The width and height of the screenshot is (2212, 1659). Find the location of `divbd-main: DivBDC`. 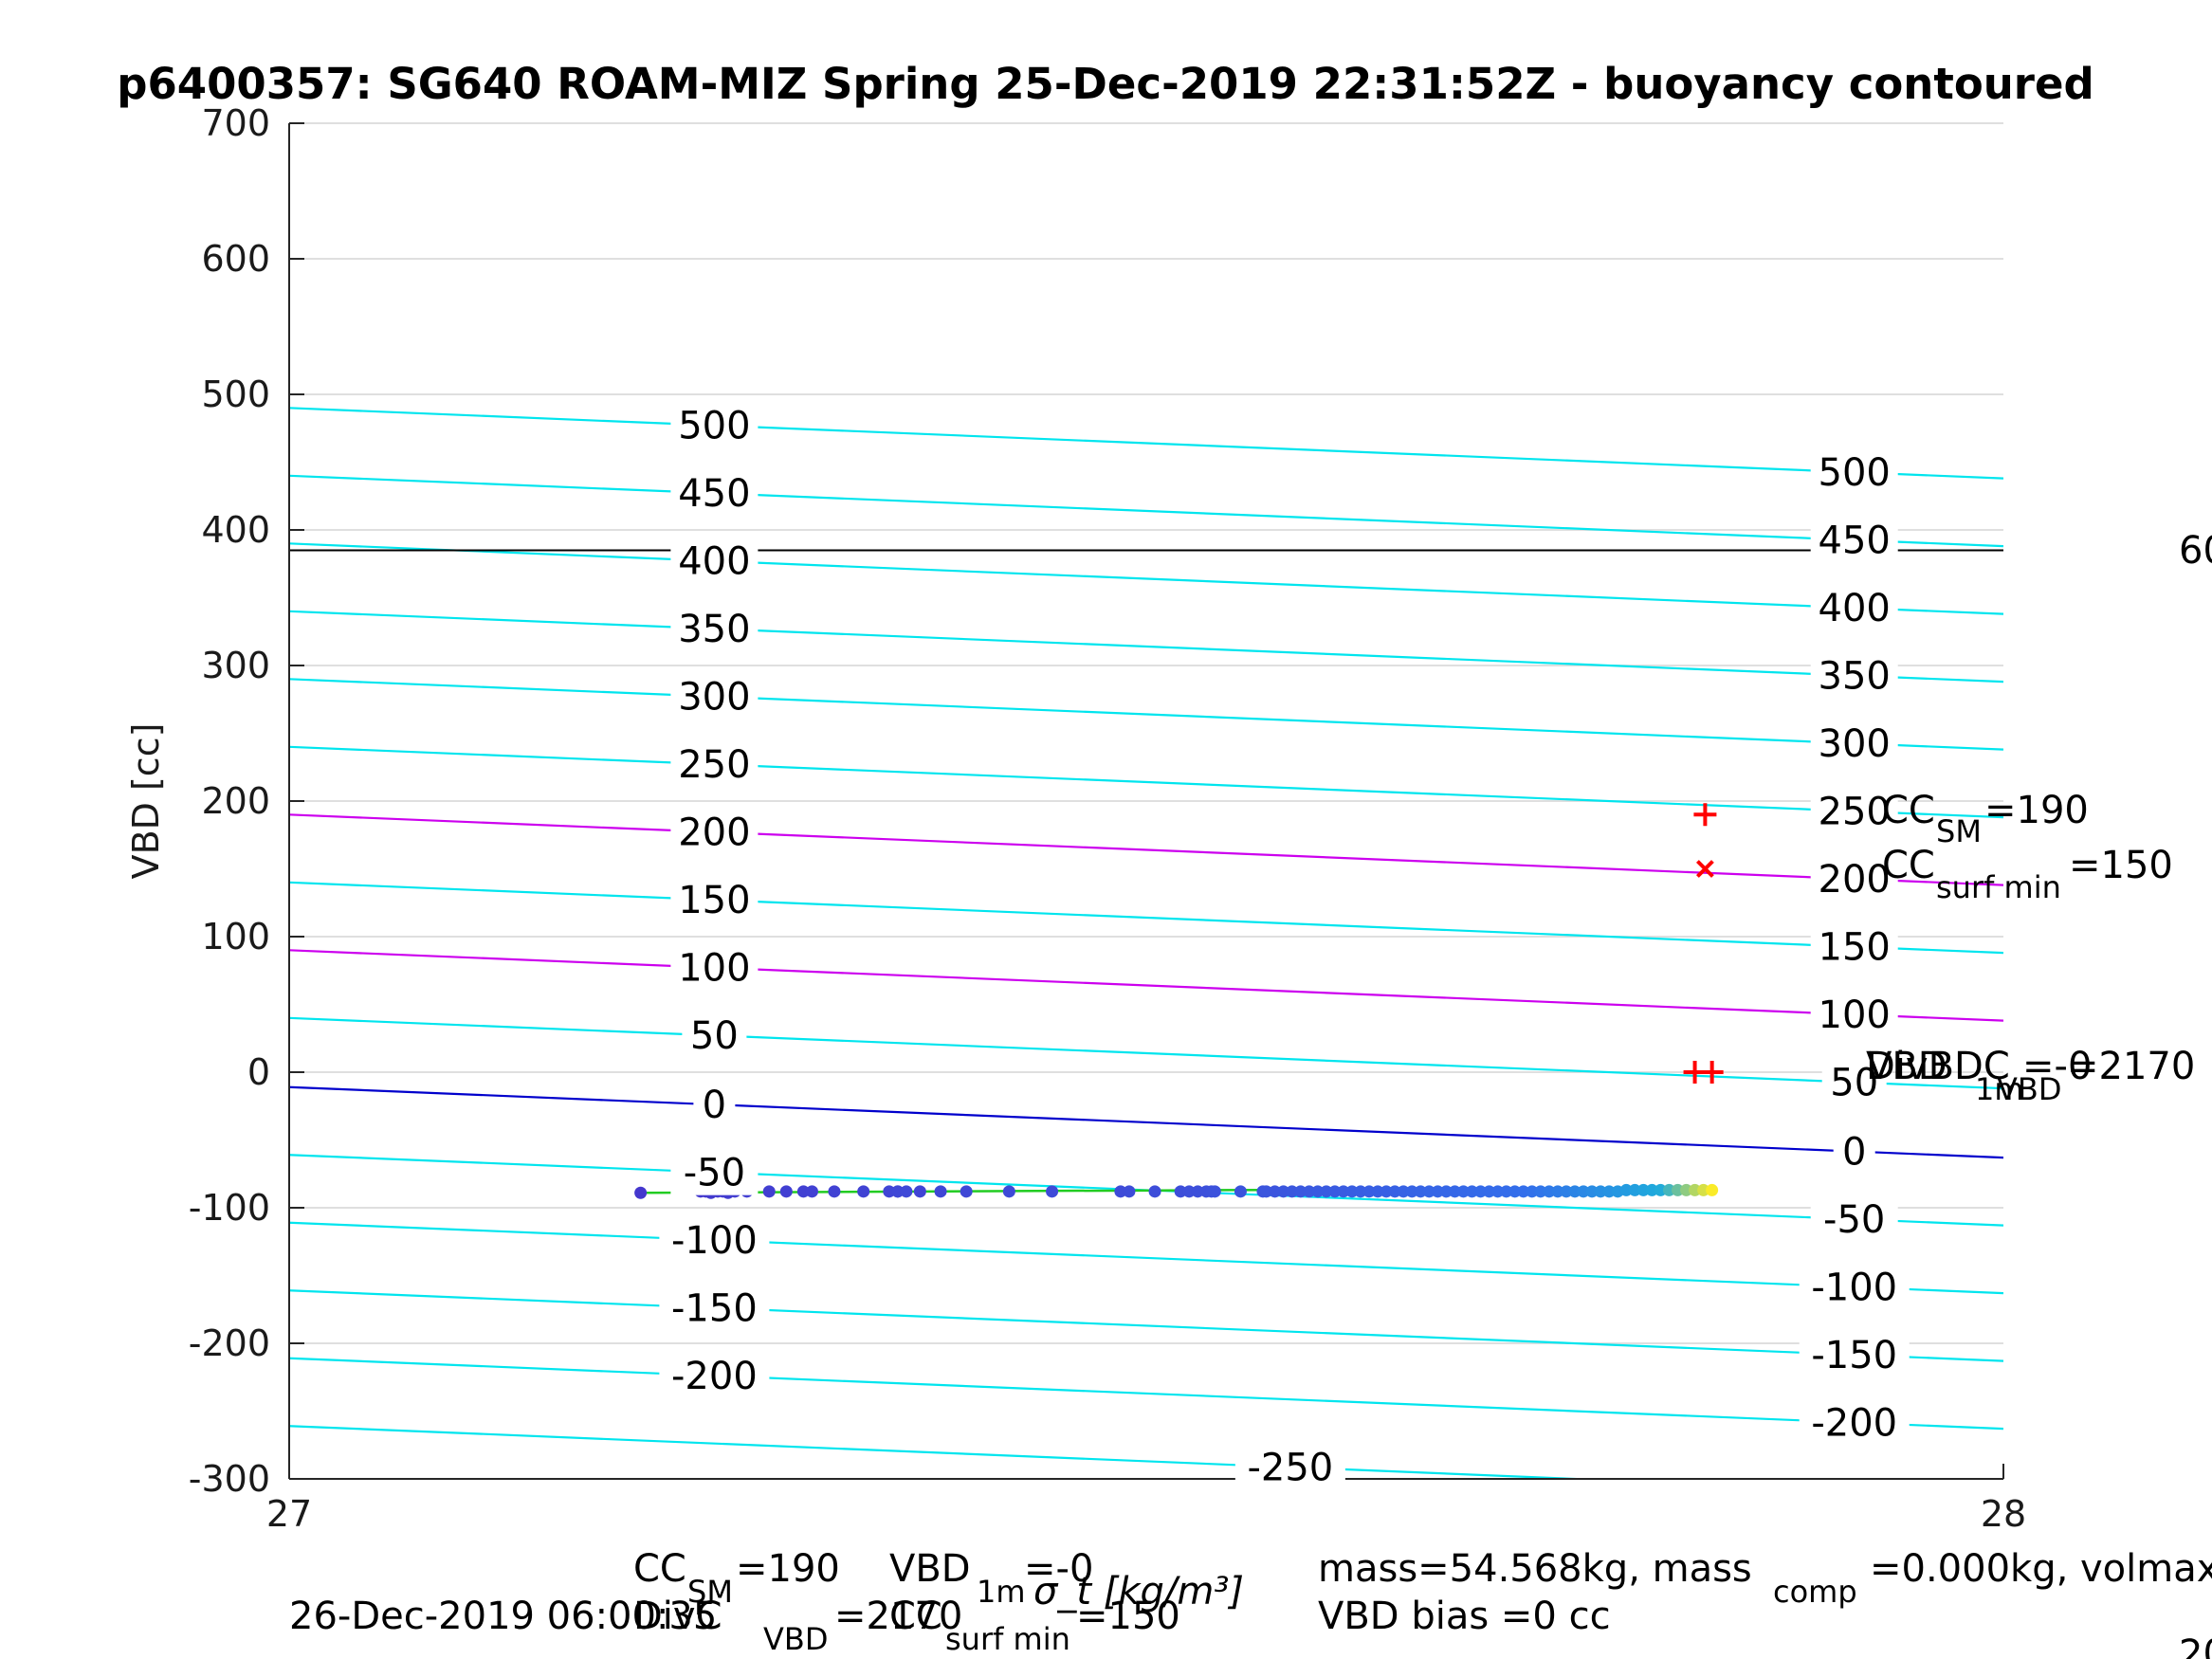

divbd-main: DivBDC is located at coordinates (1938, 1066).